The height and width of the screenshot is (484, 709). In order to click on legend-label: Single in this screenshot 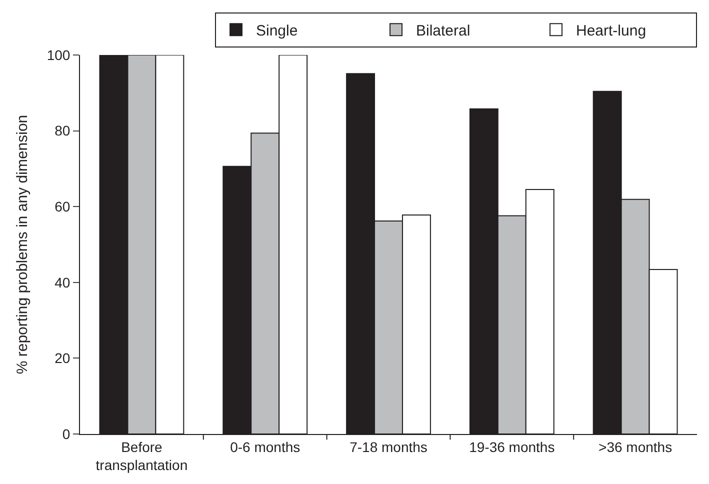, I will do `click(277, 31)`.